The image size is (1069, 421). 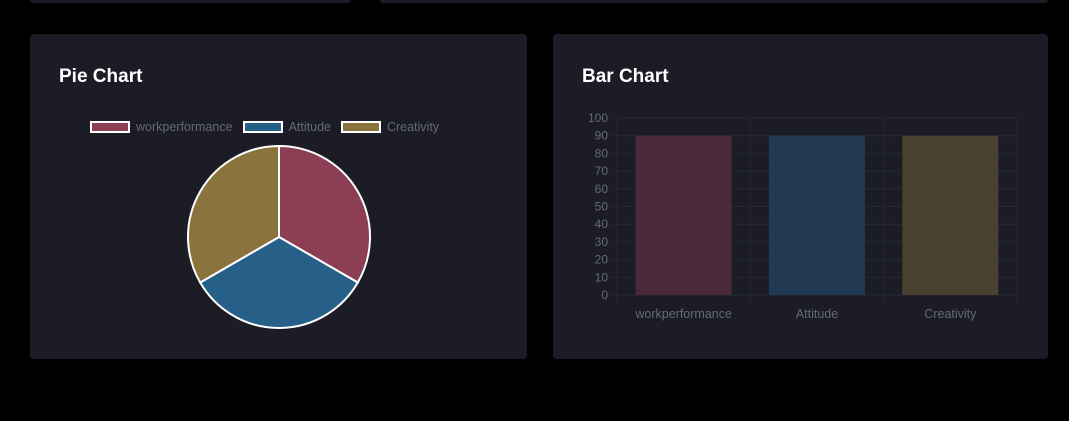 What do you see at coordinates (950, 314) in the screenshot?
I see `x-tick-label: Creativity` at bounding box center [950, 314].